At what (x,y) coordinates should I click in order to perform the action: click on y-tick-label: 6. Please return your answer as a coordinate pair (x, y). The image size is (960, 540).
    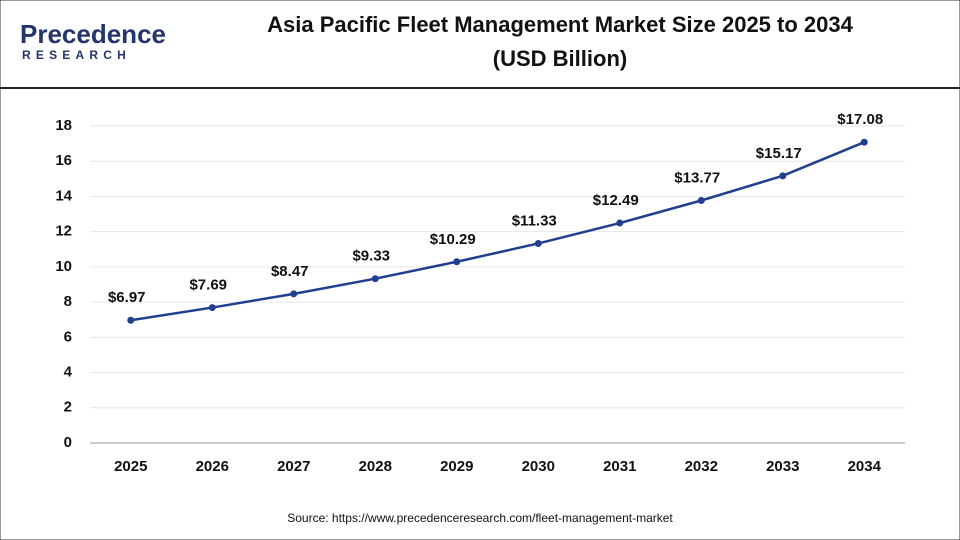
    Looking at the image, I should click on (68, 336).